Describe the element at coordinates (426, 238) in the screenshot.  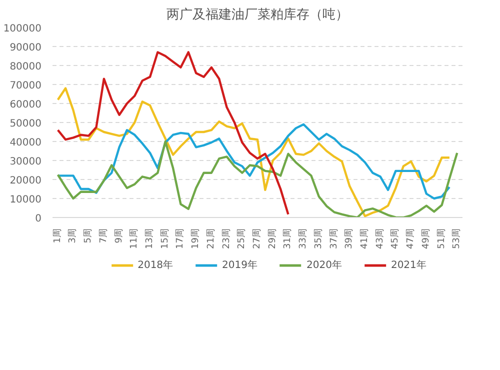
I see `x-tick-label: 49周` at that location.